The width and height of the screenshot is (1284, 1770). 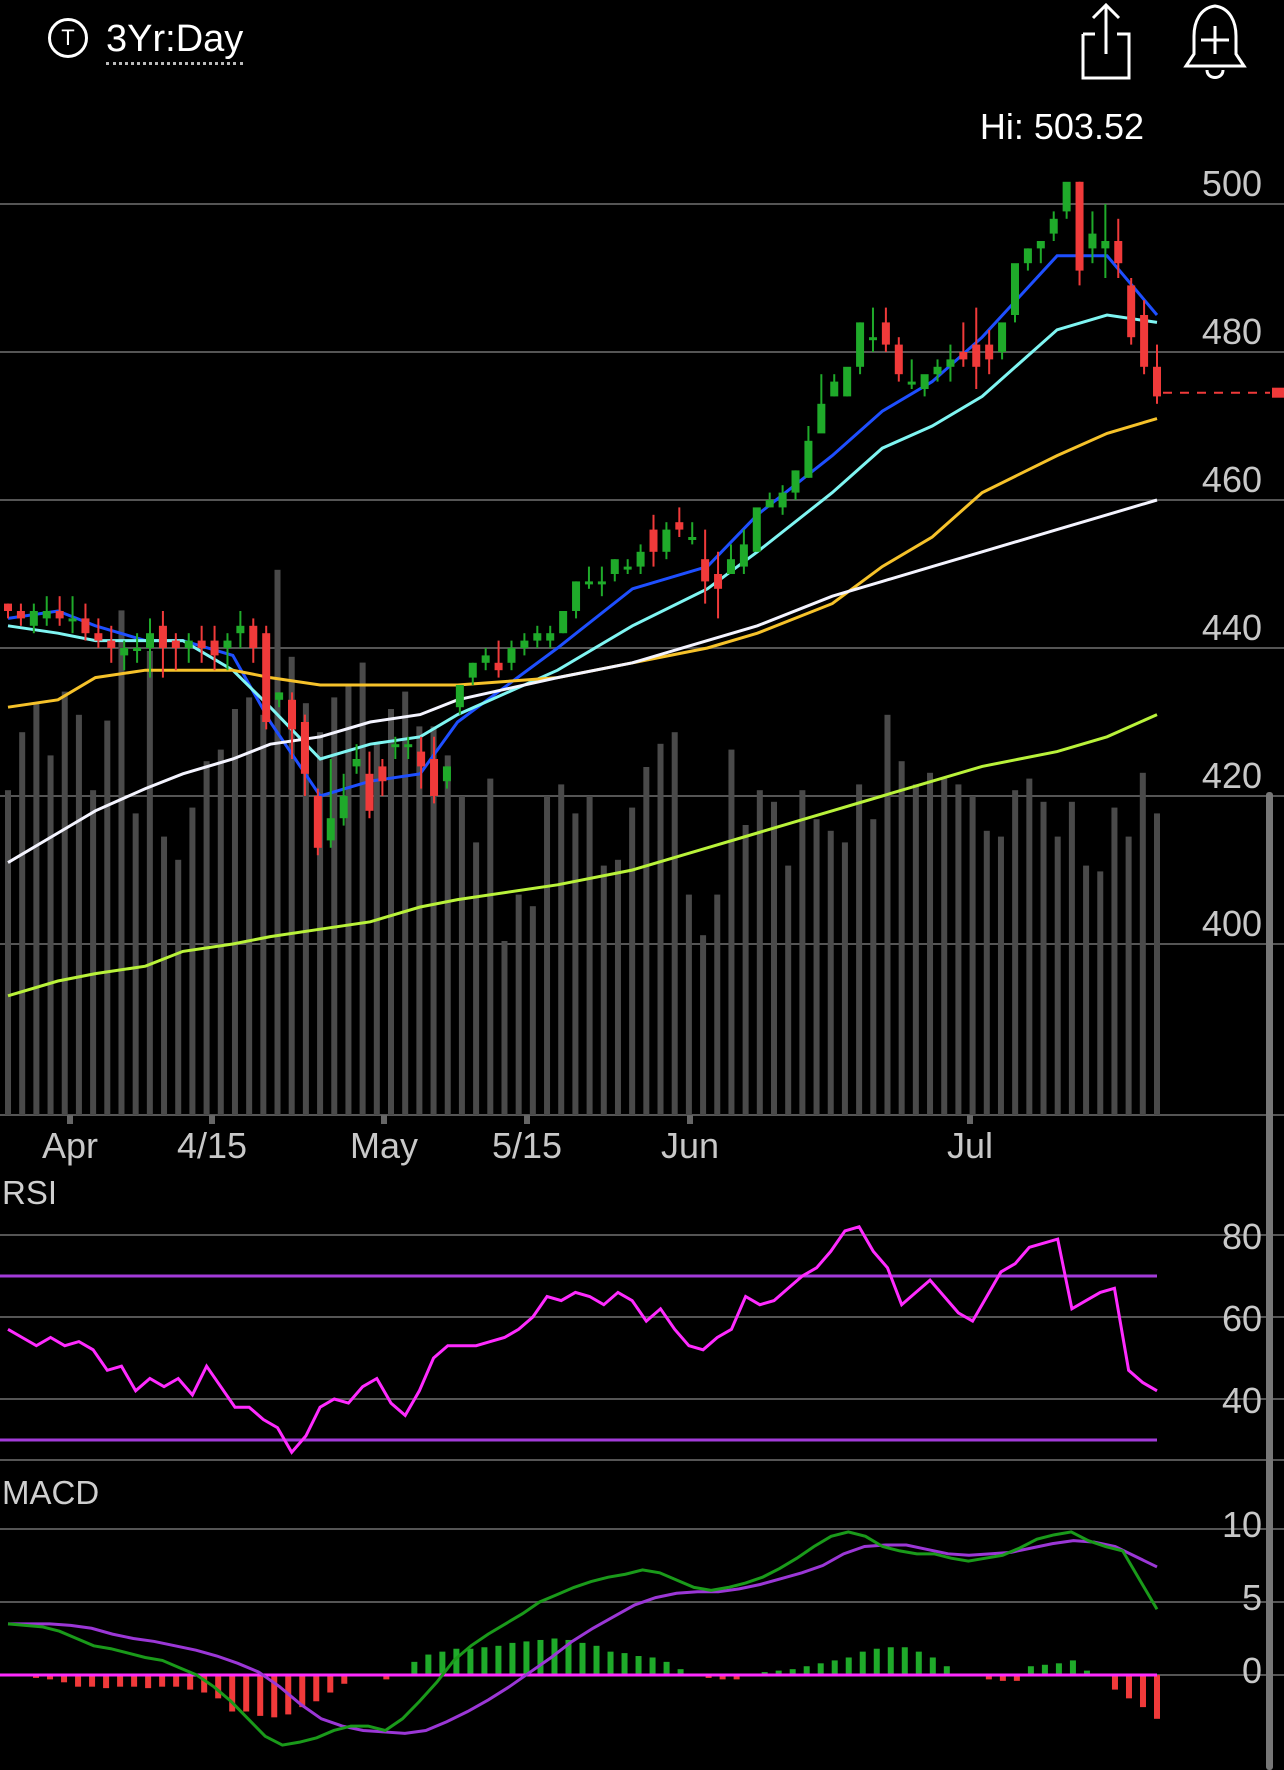 I want to click on ticker-type-icon: T, so click(x=68, y=38).